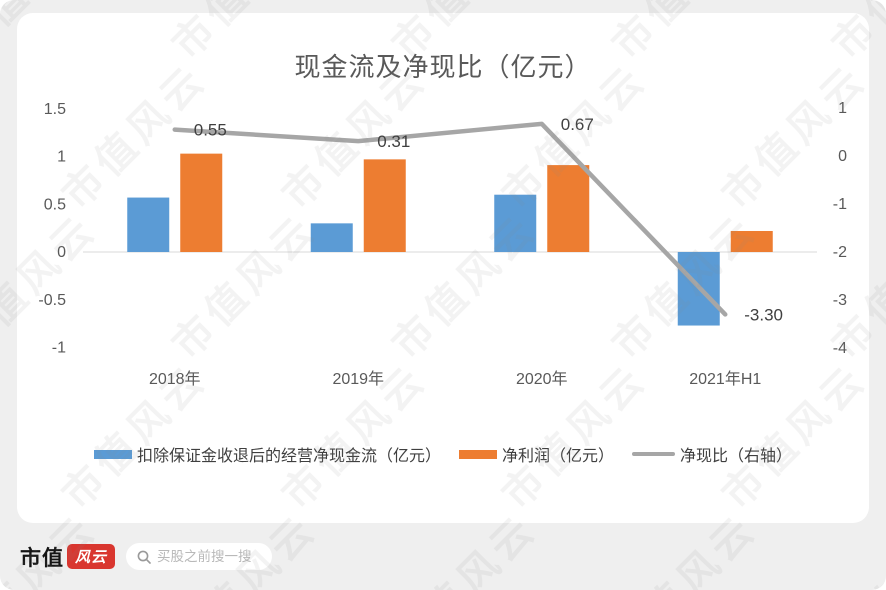 The width and height of the screenshot is (886, 590). Describe the element at coordinates (542, 379) in the screenshot. I see `x-axis-label: 2020年` at that location.